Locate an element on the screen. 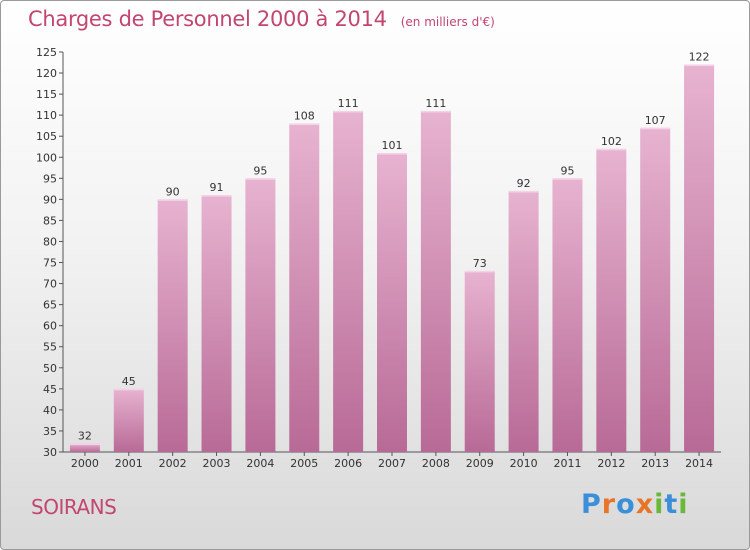 Image resolution: width=750 pixels, height=550 pixels. y-tick-label: 45 is located at coordinates (50, 389).